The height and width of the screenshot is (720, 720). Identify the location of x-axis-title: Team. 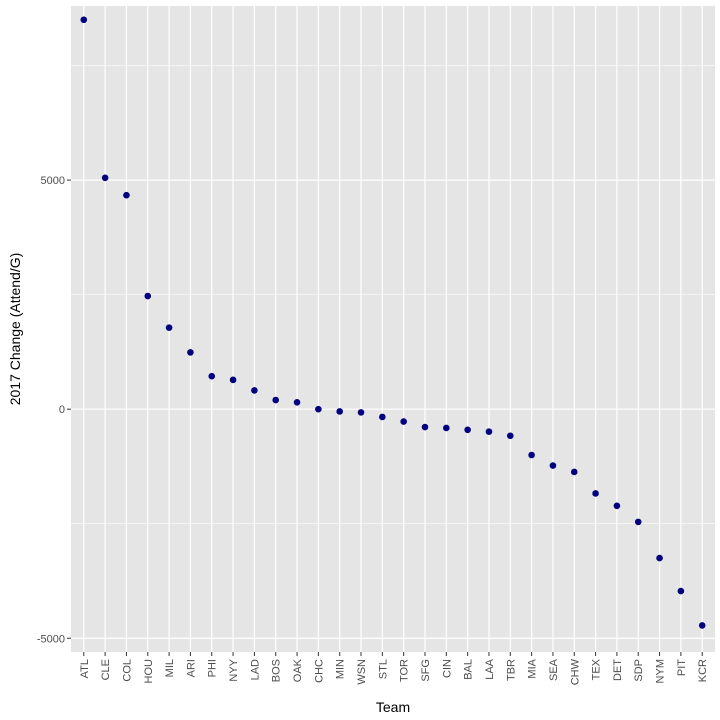
(393, 707).